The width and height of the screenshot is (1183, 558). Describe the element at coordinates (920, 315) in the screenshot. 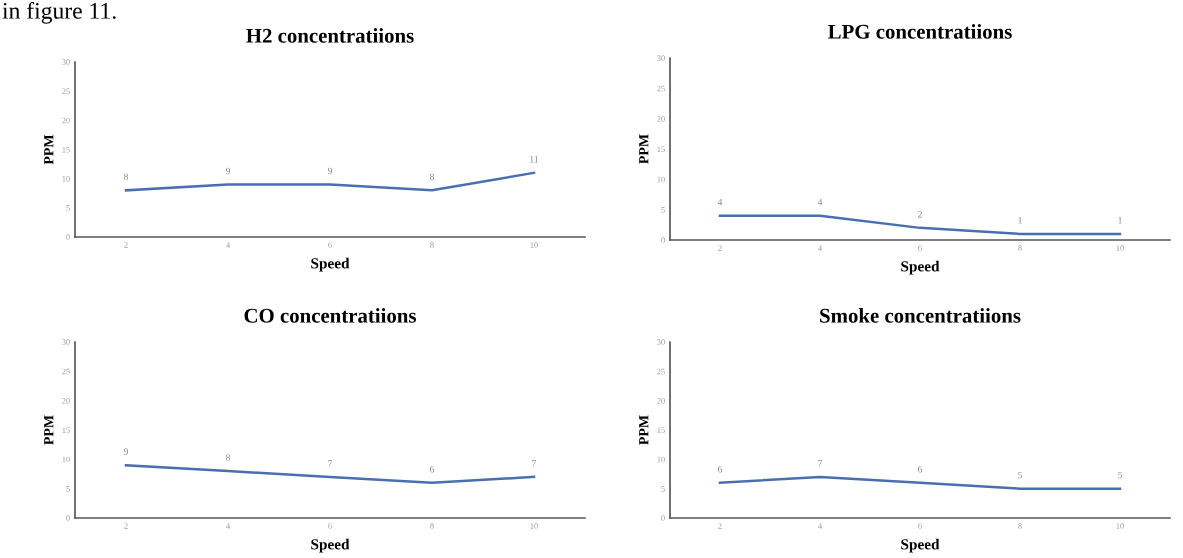

I see `chart-title: Smoke concentratiions` at that location.